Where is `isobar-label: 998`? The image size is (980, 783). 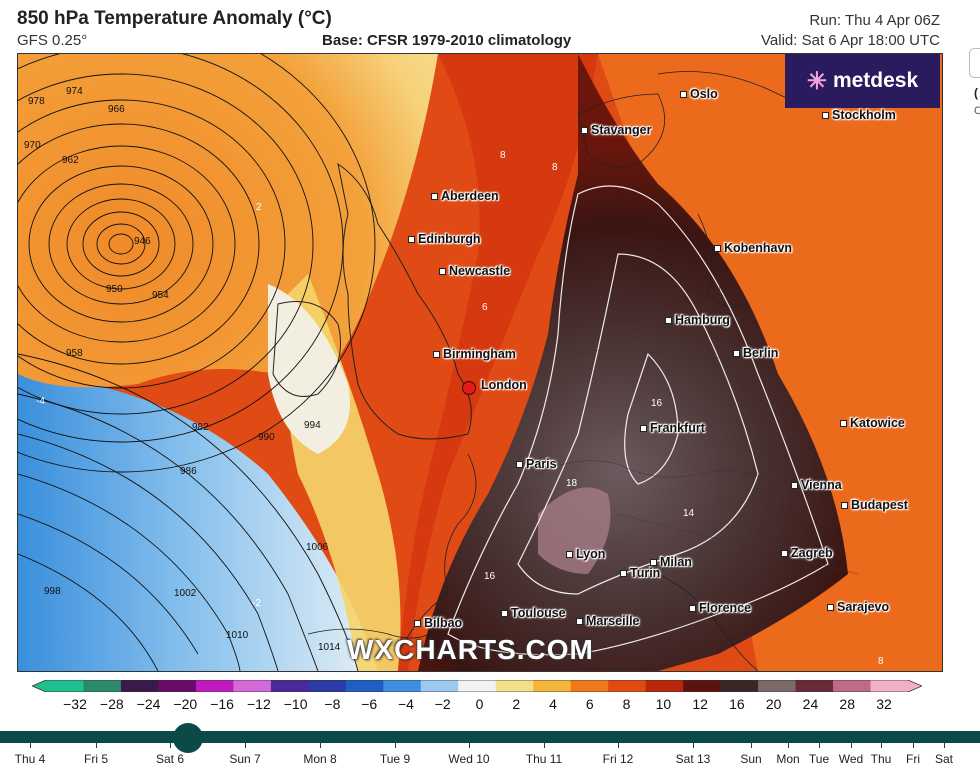 isobar-label: 998 is located at coordinates (52, 591).